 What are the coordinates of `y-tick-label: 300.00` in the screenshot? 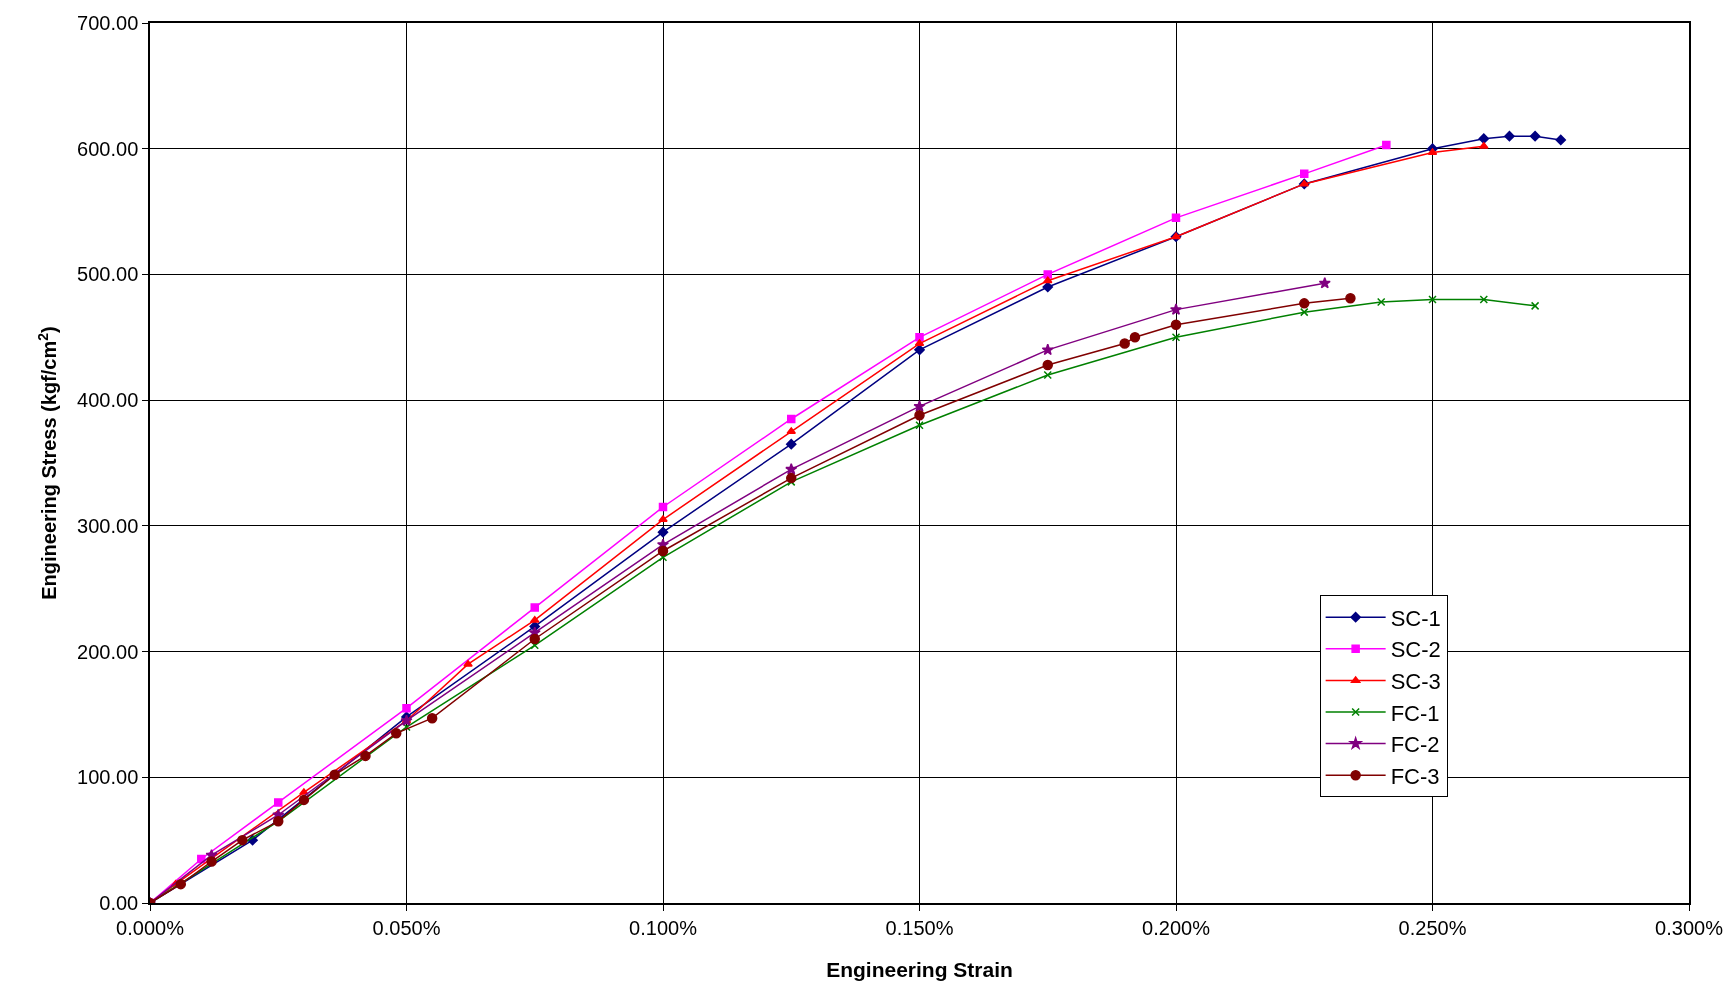 It's located at (108, 525).